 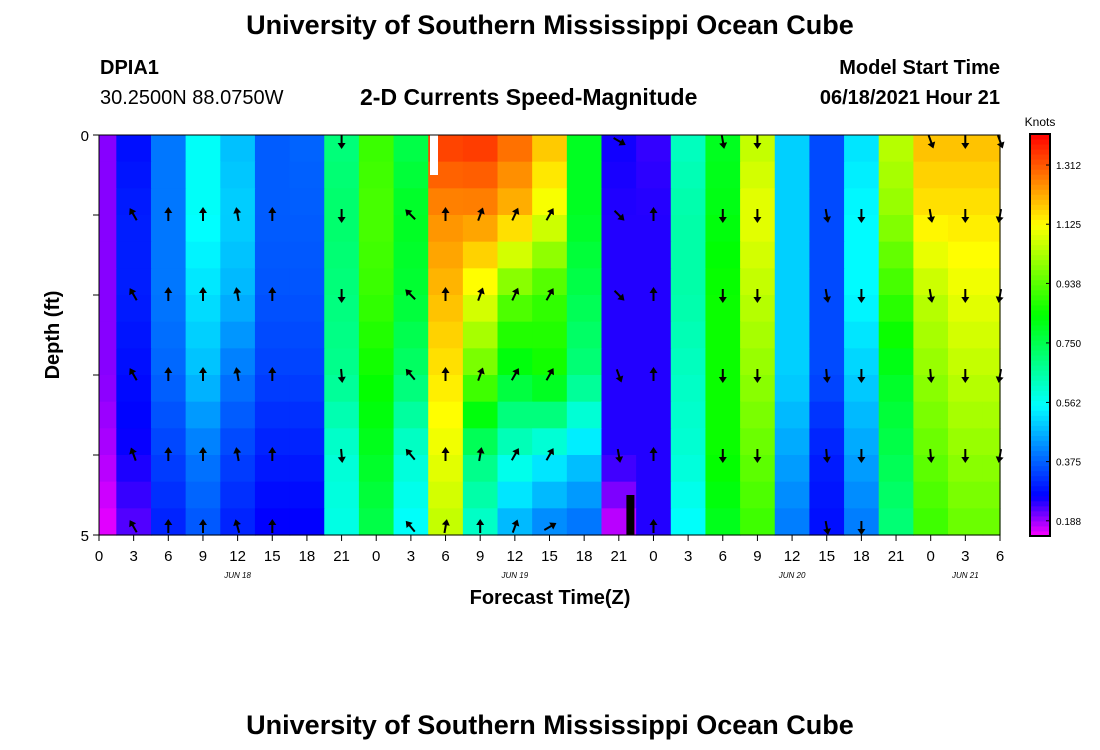 I want to click on x-tick-label: 9, so click(x=203, y=556).